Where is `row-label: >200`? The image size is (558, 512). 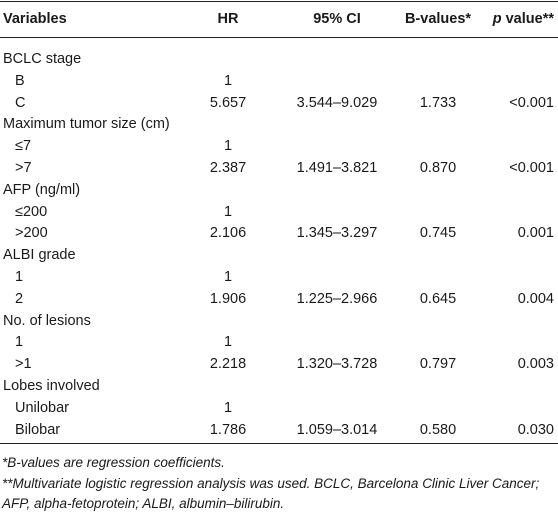 row-label: >200 is located at coordinates (31, 233).